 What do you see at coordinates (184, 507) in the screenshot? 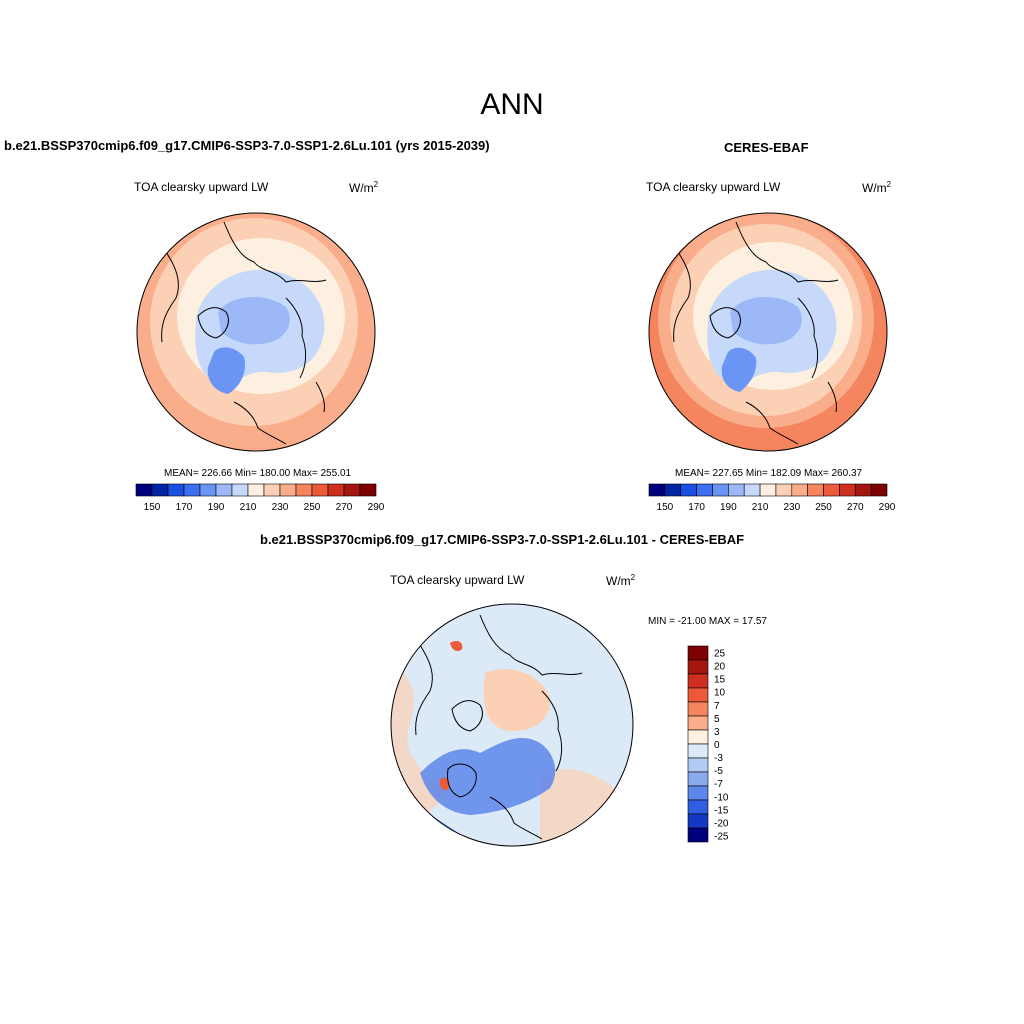
I see `model-colorbar-tick-label: 170` at bounding box center [184, 507].